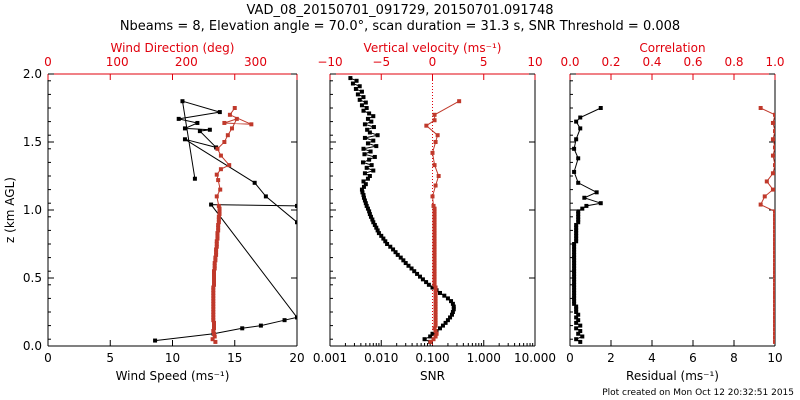  I want to click on bottom-axis-title: Wind Speed (ms⁻¹), so click(173, 376).